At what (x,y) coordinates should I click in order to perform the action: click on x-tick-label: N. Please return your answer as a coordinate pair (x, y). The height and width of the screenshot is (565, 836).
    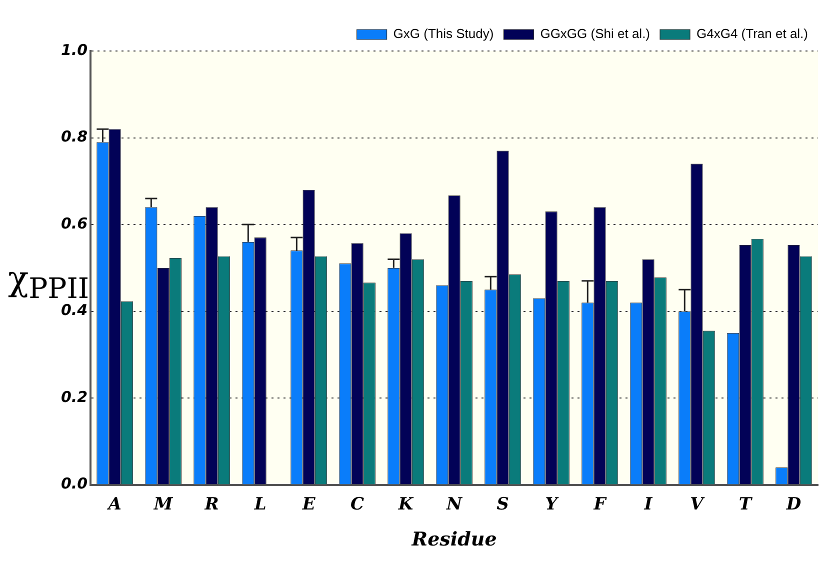
    Looking at the image, I should click on (455, 504).